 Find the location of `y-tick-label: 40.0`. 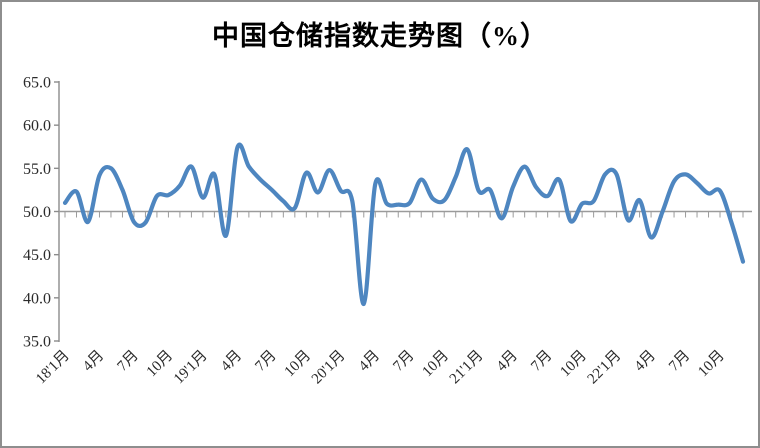

y-tick-label: 40.0 is located at coordinates (37, 298).